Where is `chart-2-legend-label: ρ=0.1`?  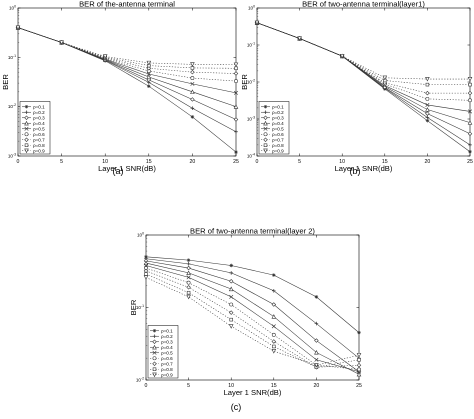
chart-2-legend-label: ρ=0.1 is located at coordinates (278, 106).